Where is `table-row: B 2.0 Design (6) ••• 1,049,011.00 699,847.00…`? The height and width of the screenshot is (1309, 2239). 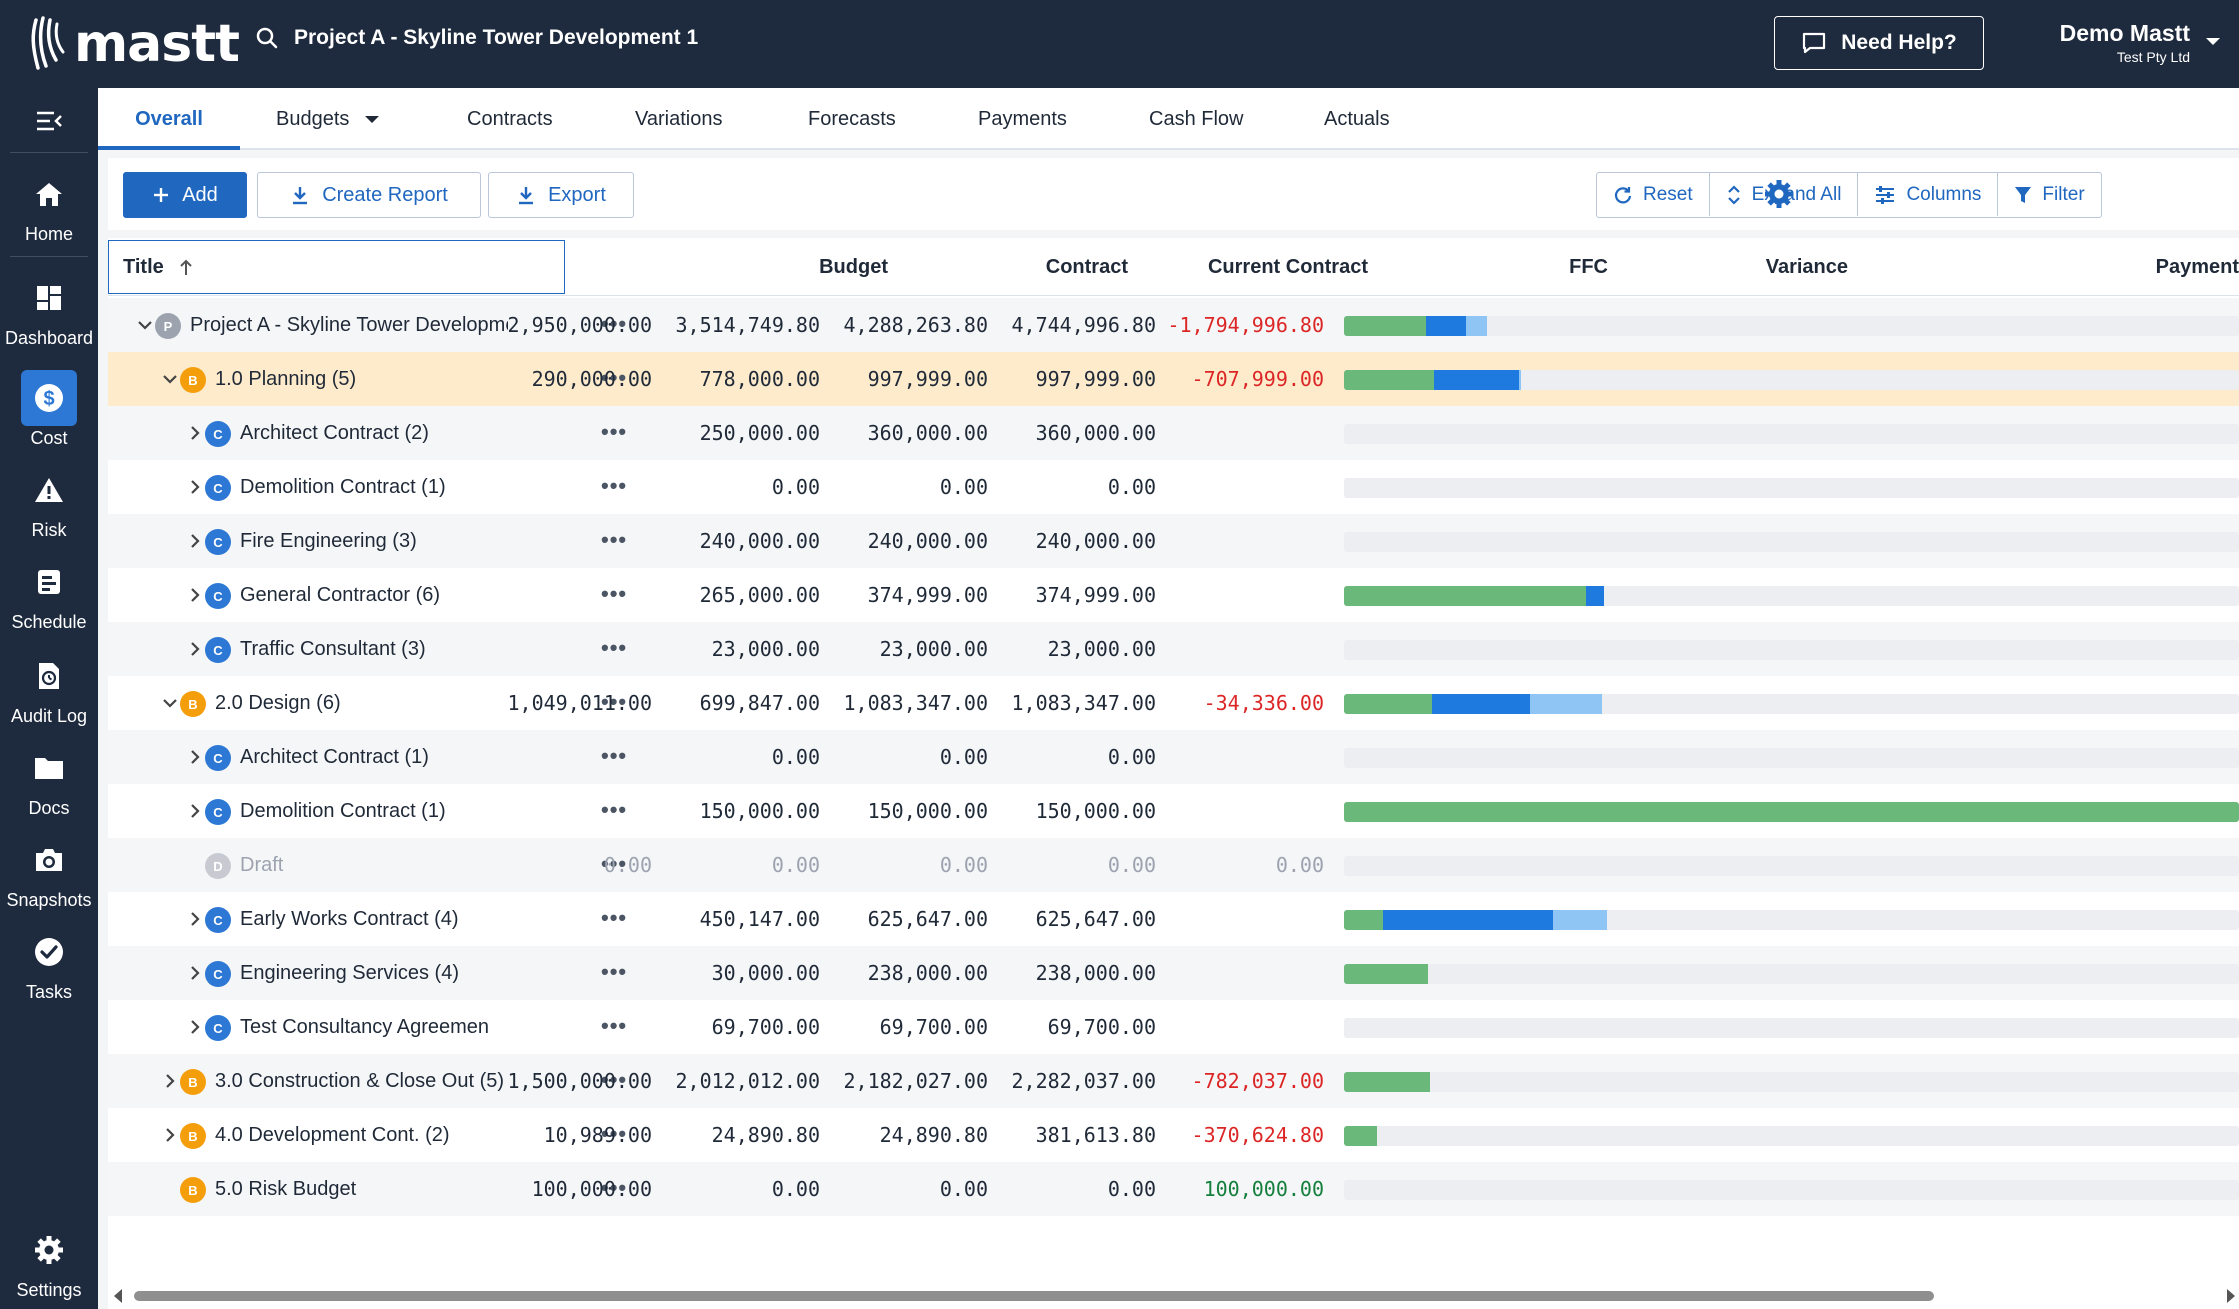
table-row: B 2.0 Design (6) ••• 1,049,011.00 699,847.00… is located at coordinates (1173, 703).